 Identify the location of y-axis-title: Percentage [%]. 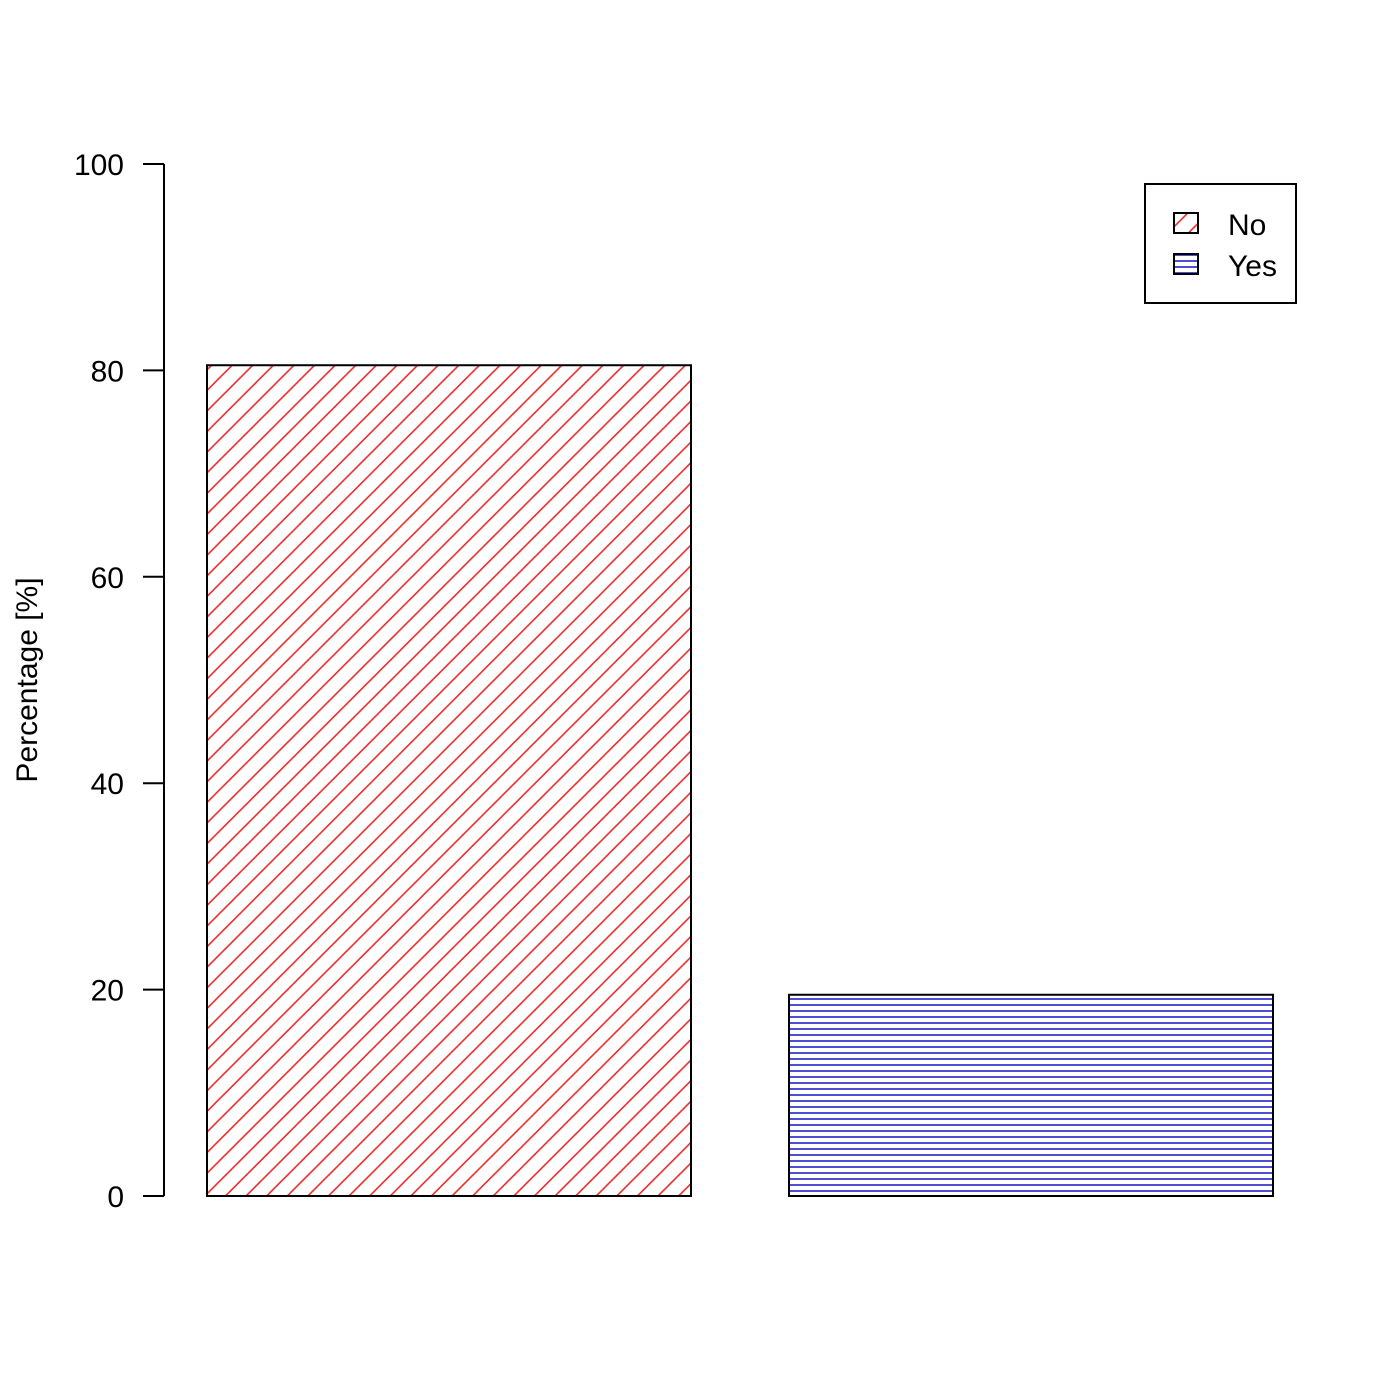
(27, 679).